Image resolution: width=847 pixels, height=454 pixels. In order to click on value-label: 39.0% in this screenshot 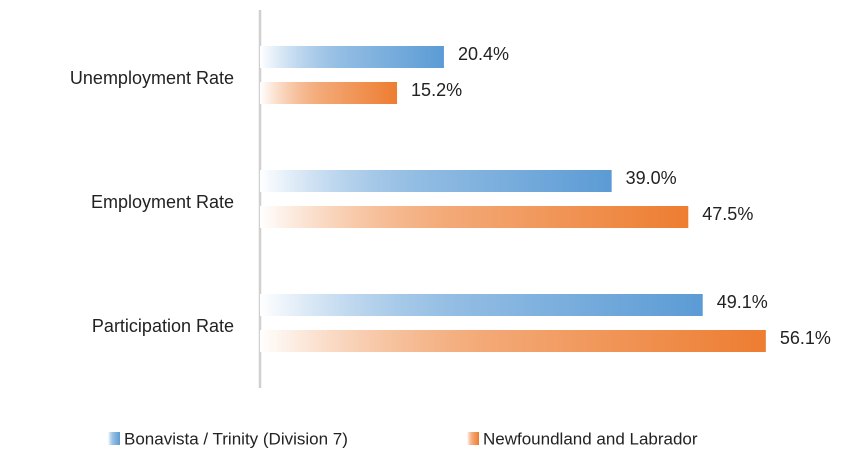, I will do `click(651, 178)`.